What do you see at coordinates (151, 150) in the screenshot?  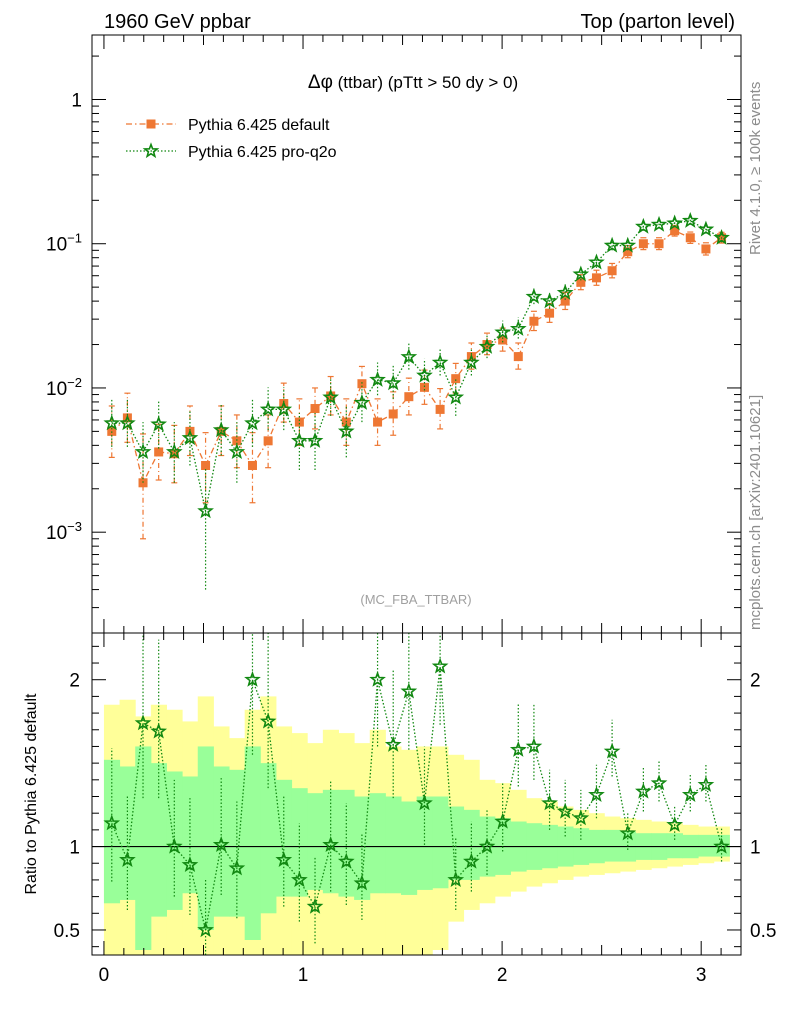 I see `legend-marker-proq2o` at bounding box center [151, 150].